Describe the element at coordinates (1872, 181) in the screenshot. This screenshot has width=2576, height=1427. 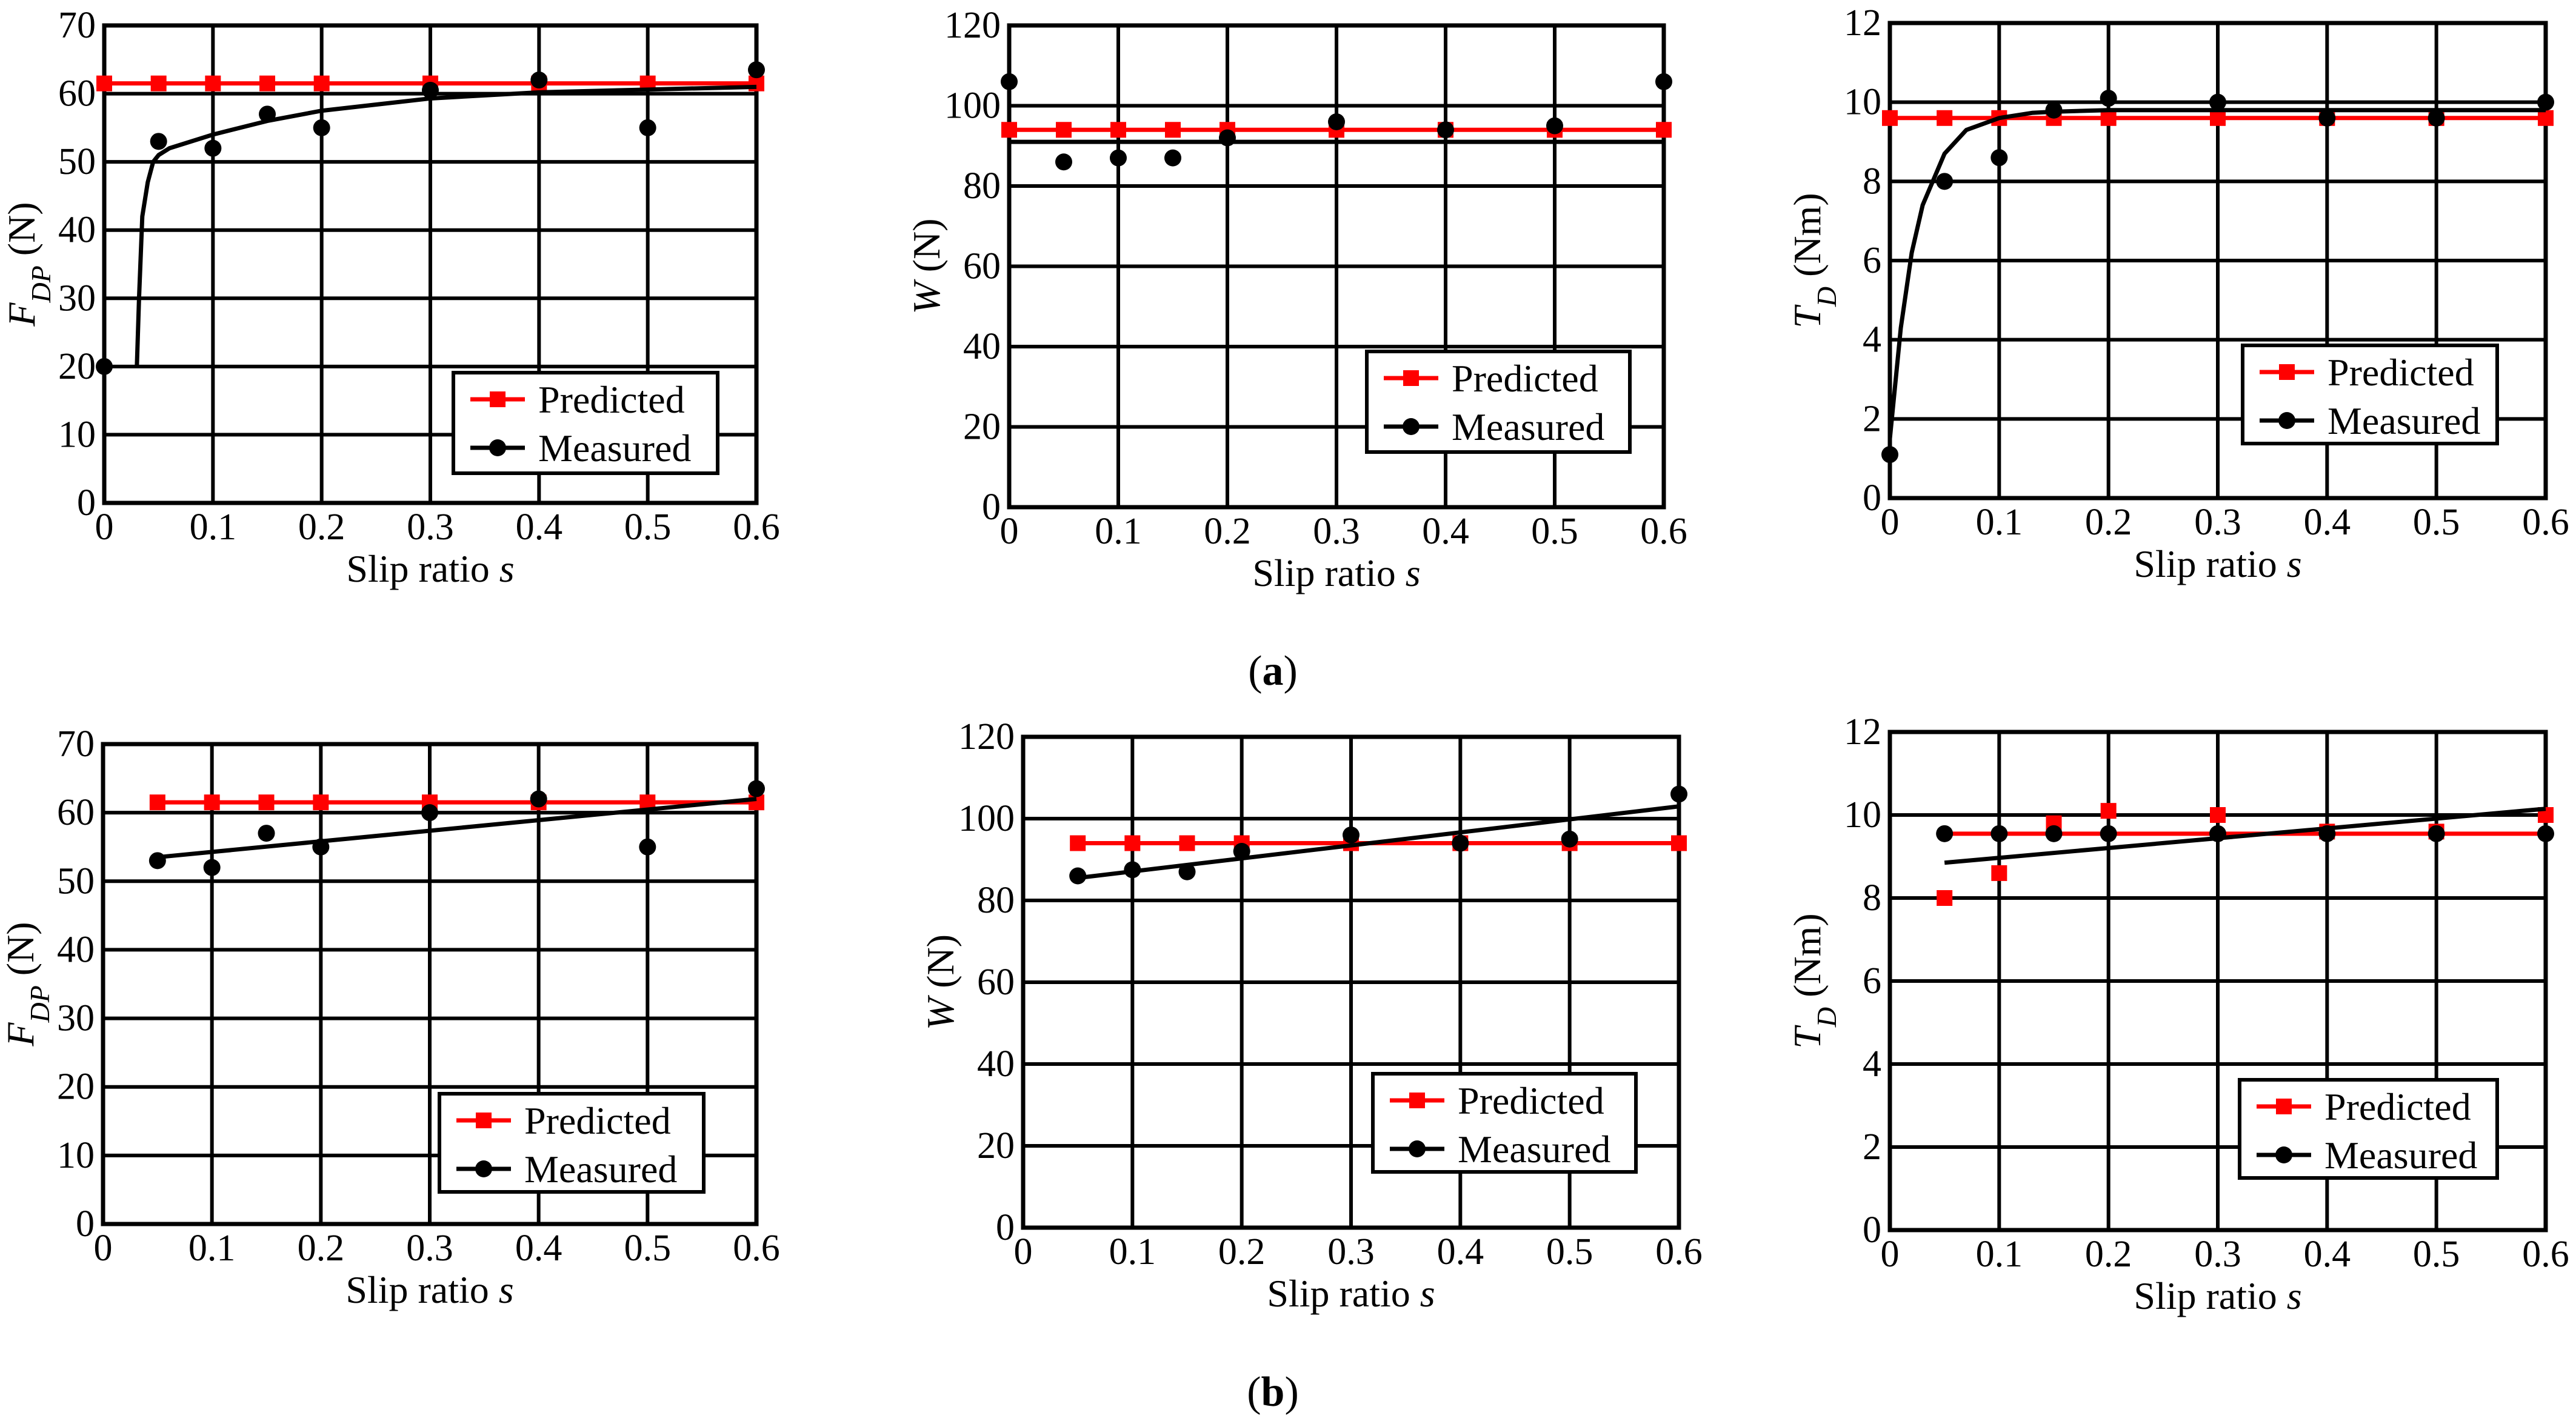
I see `y-tick-label: 8` at that location.